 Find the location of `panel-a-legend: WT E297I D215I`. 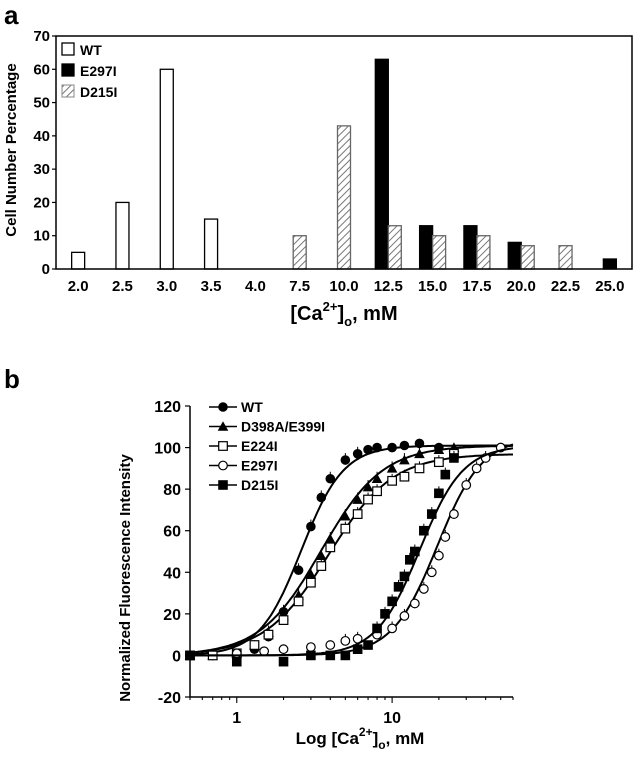

panel-a-legend: WT E297I D215I is located at coordinates (89, 71).